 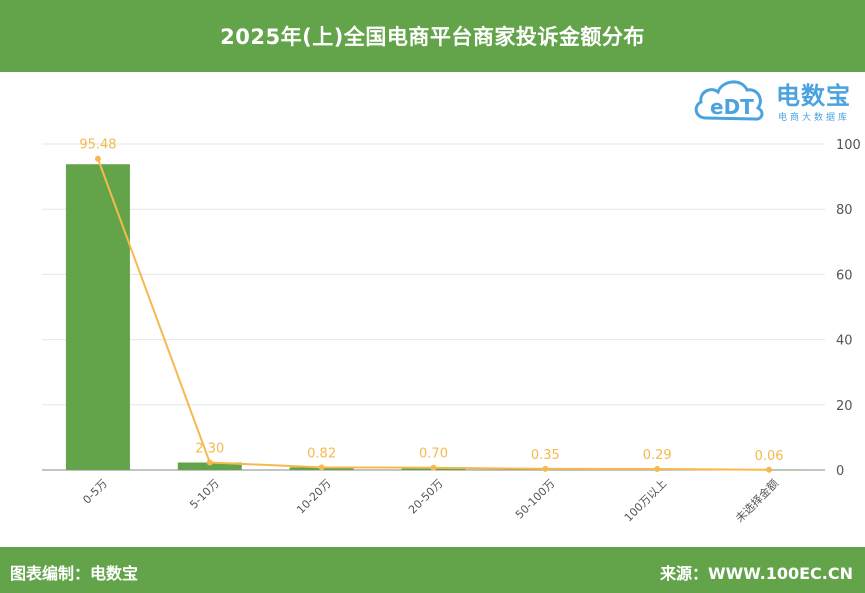 What do you see at coordinates (769, 456) in the screenshot?
I see `data-label: 0.06` at bounding box center [769, 456].